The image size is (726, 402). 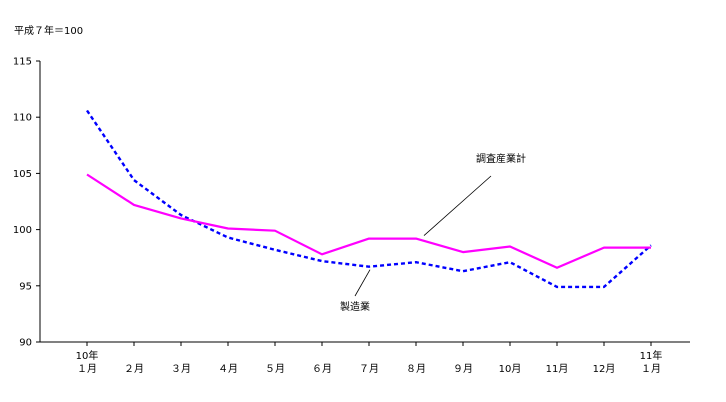 I want to click on x-tick-label-month: ８月, so click(x=416, y=369).